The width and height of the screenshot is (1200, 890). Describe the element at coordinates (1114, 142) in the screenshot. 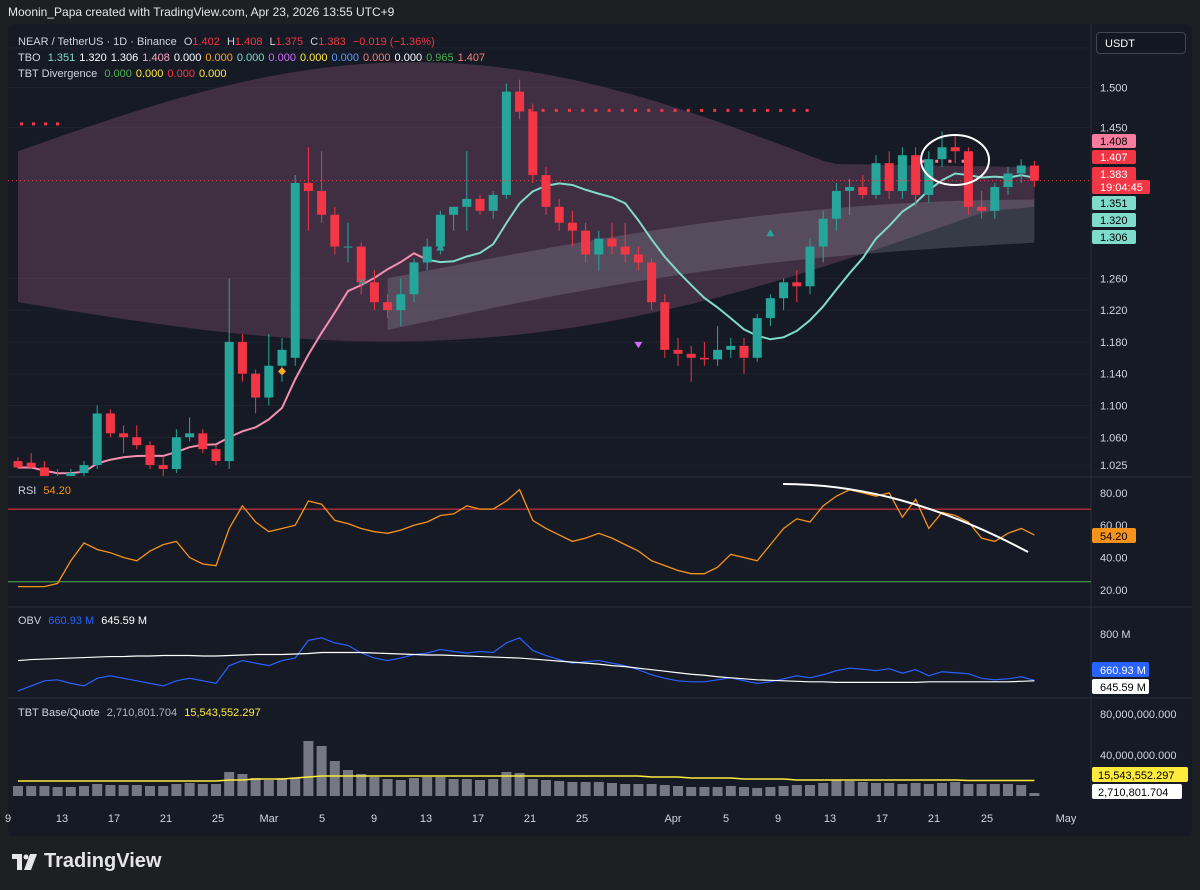

I see `price-badge-text: 1.408` at that location.